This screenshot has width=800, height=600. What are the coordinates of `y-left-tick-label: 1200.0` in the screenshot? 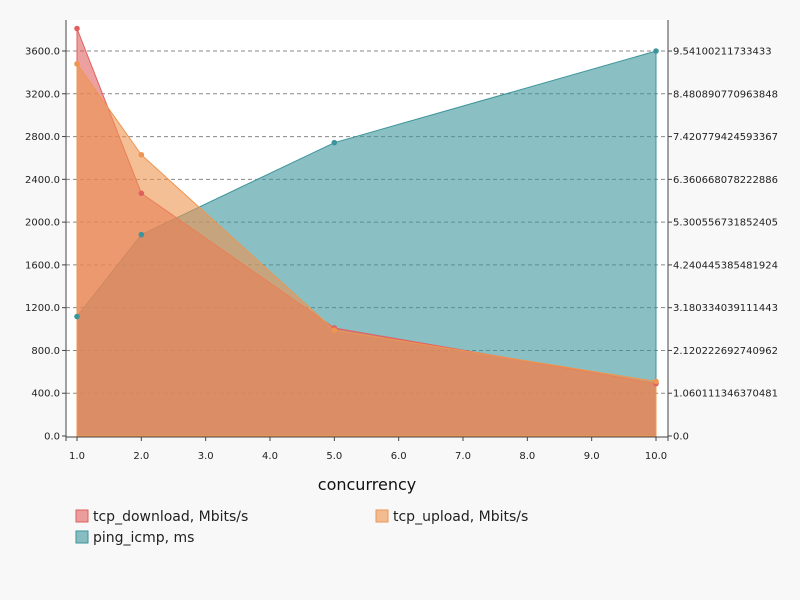 It's located at (42, 308).